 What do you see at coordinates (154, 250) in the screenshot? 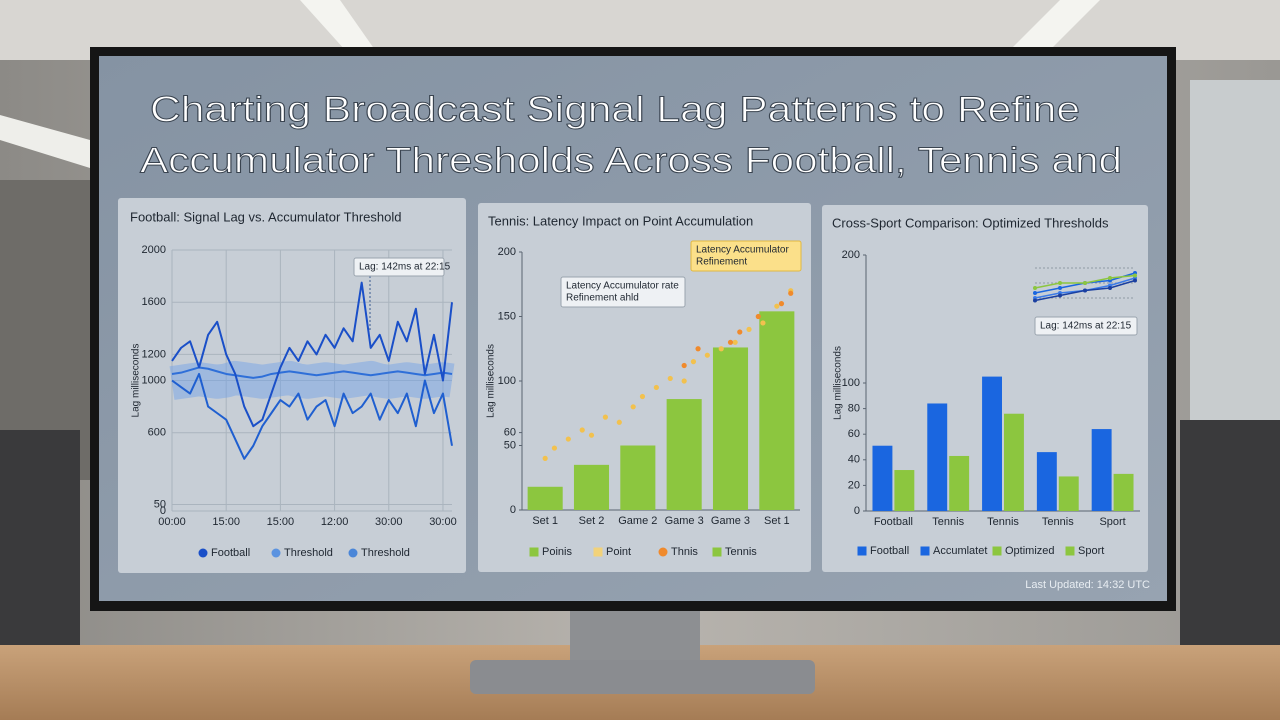
I see `y-tick-label: 2000` at bounding box center [154, 250].